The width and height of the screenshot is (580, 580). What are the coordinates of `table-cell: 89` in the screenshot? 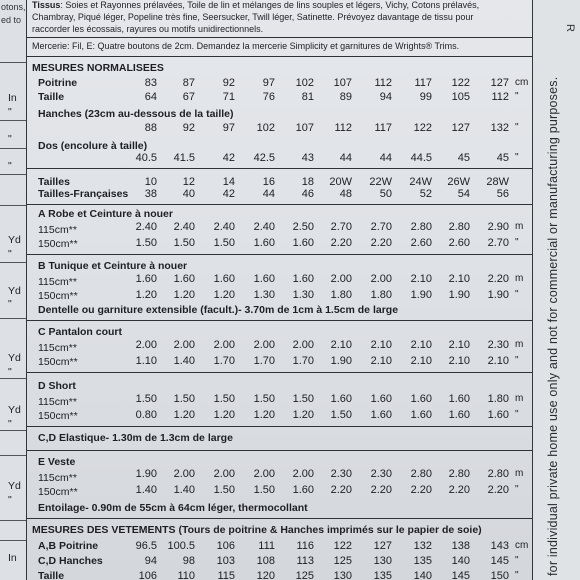 It's located at (345, 97).